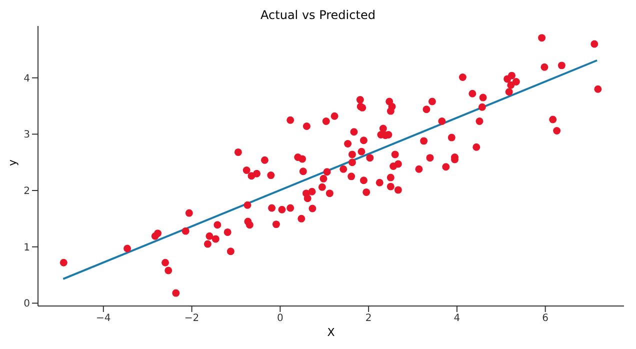  Describe the element at coordinates (27, 304) in the screenshot. I see `y-tick-label: 0` at that location.